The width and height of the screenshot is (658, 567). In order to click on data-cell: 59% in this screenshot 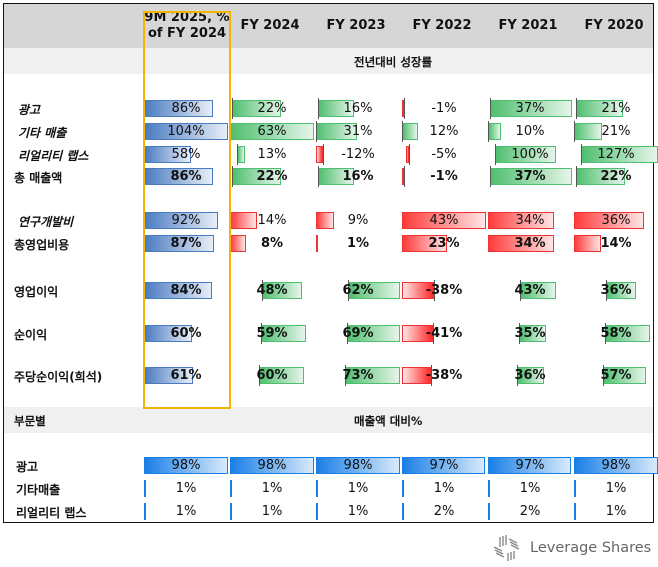, I will do `click(272, 333)`.